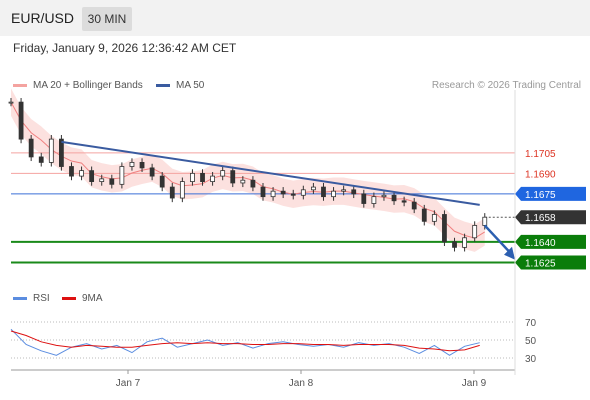  Describe the element at coordinates (41, 298) in the screenshot. I see `legend-rsi-label: RSI` at that location.